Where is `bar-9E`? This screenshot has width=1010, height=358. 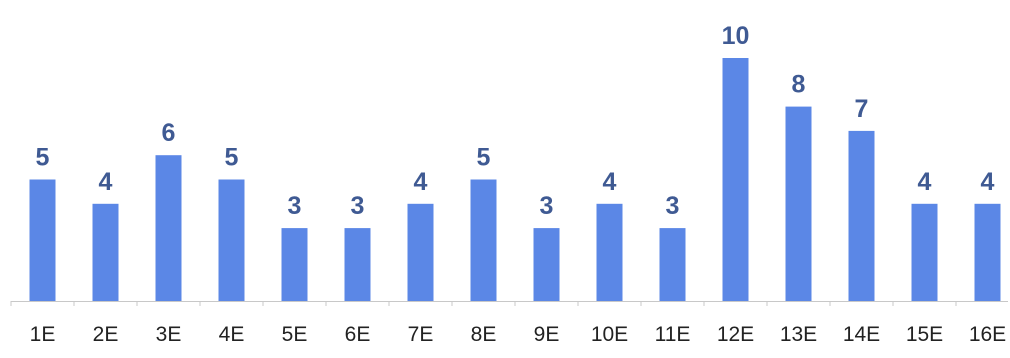
bar-9E is located at coordinates (546, 264).